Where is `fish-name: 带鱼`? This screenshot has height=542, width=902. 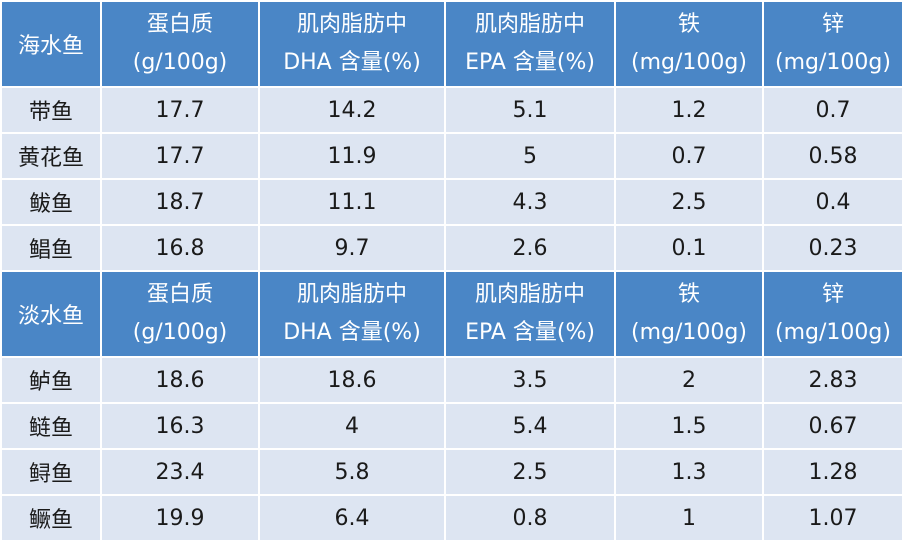 fish-name: 带鱼 is located at coordinates (51, 110).